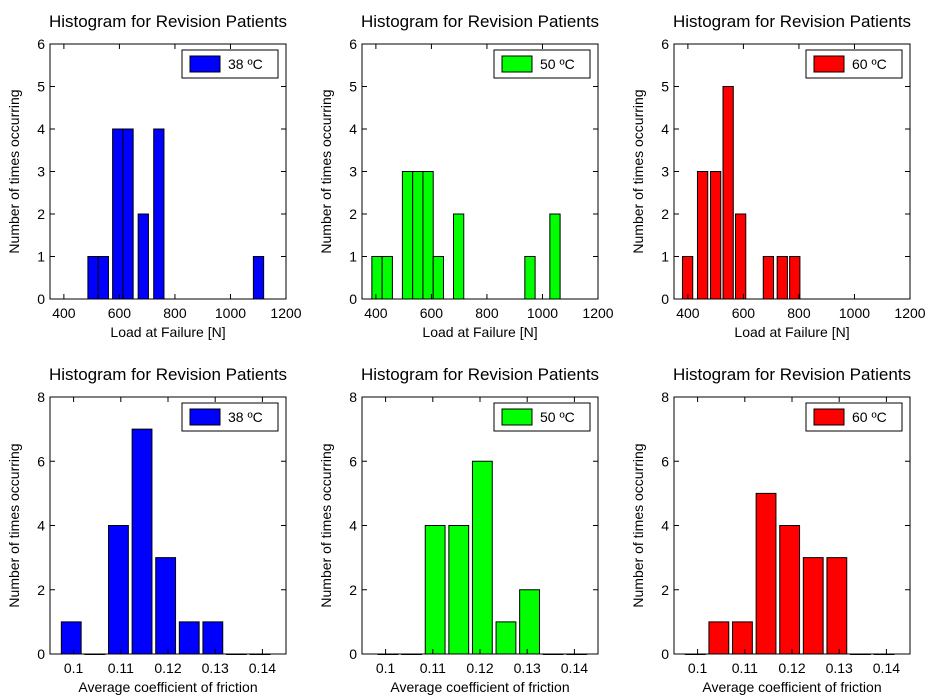 The height and width of the screenshot is (700, 928). I want to click on x-axis-label: Average coefficient of friction, so click(167, 687).